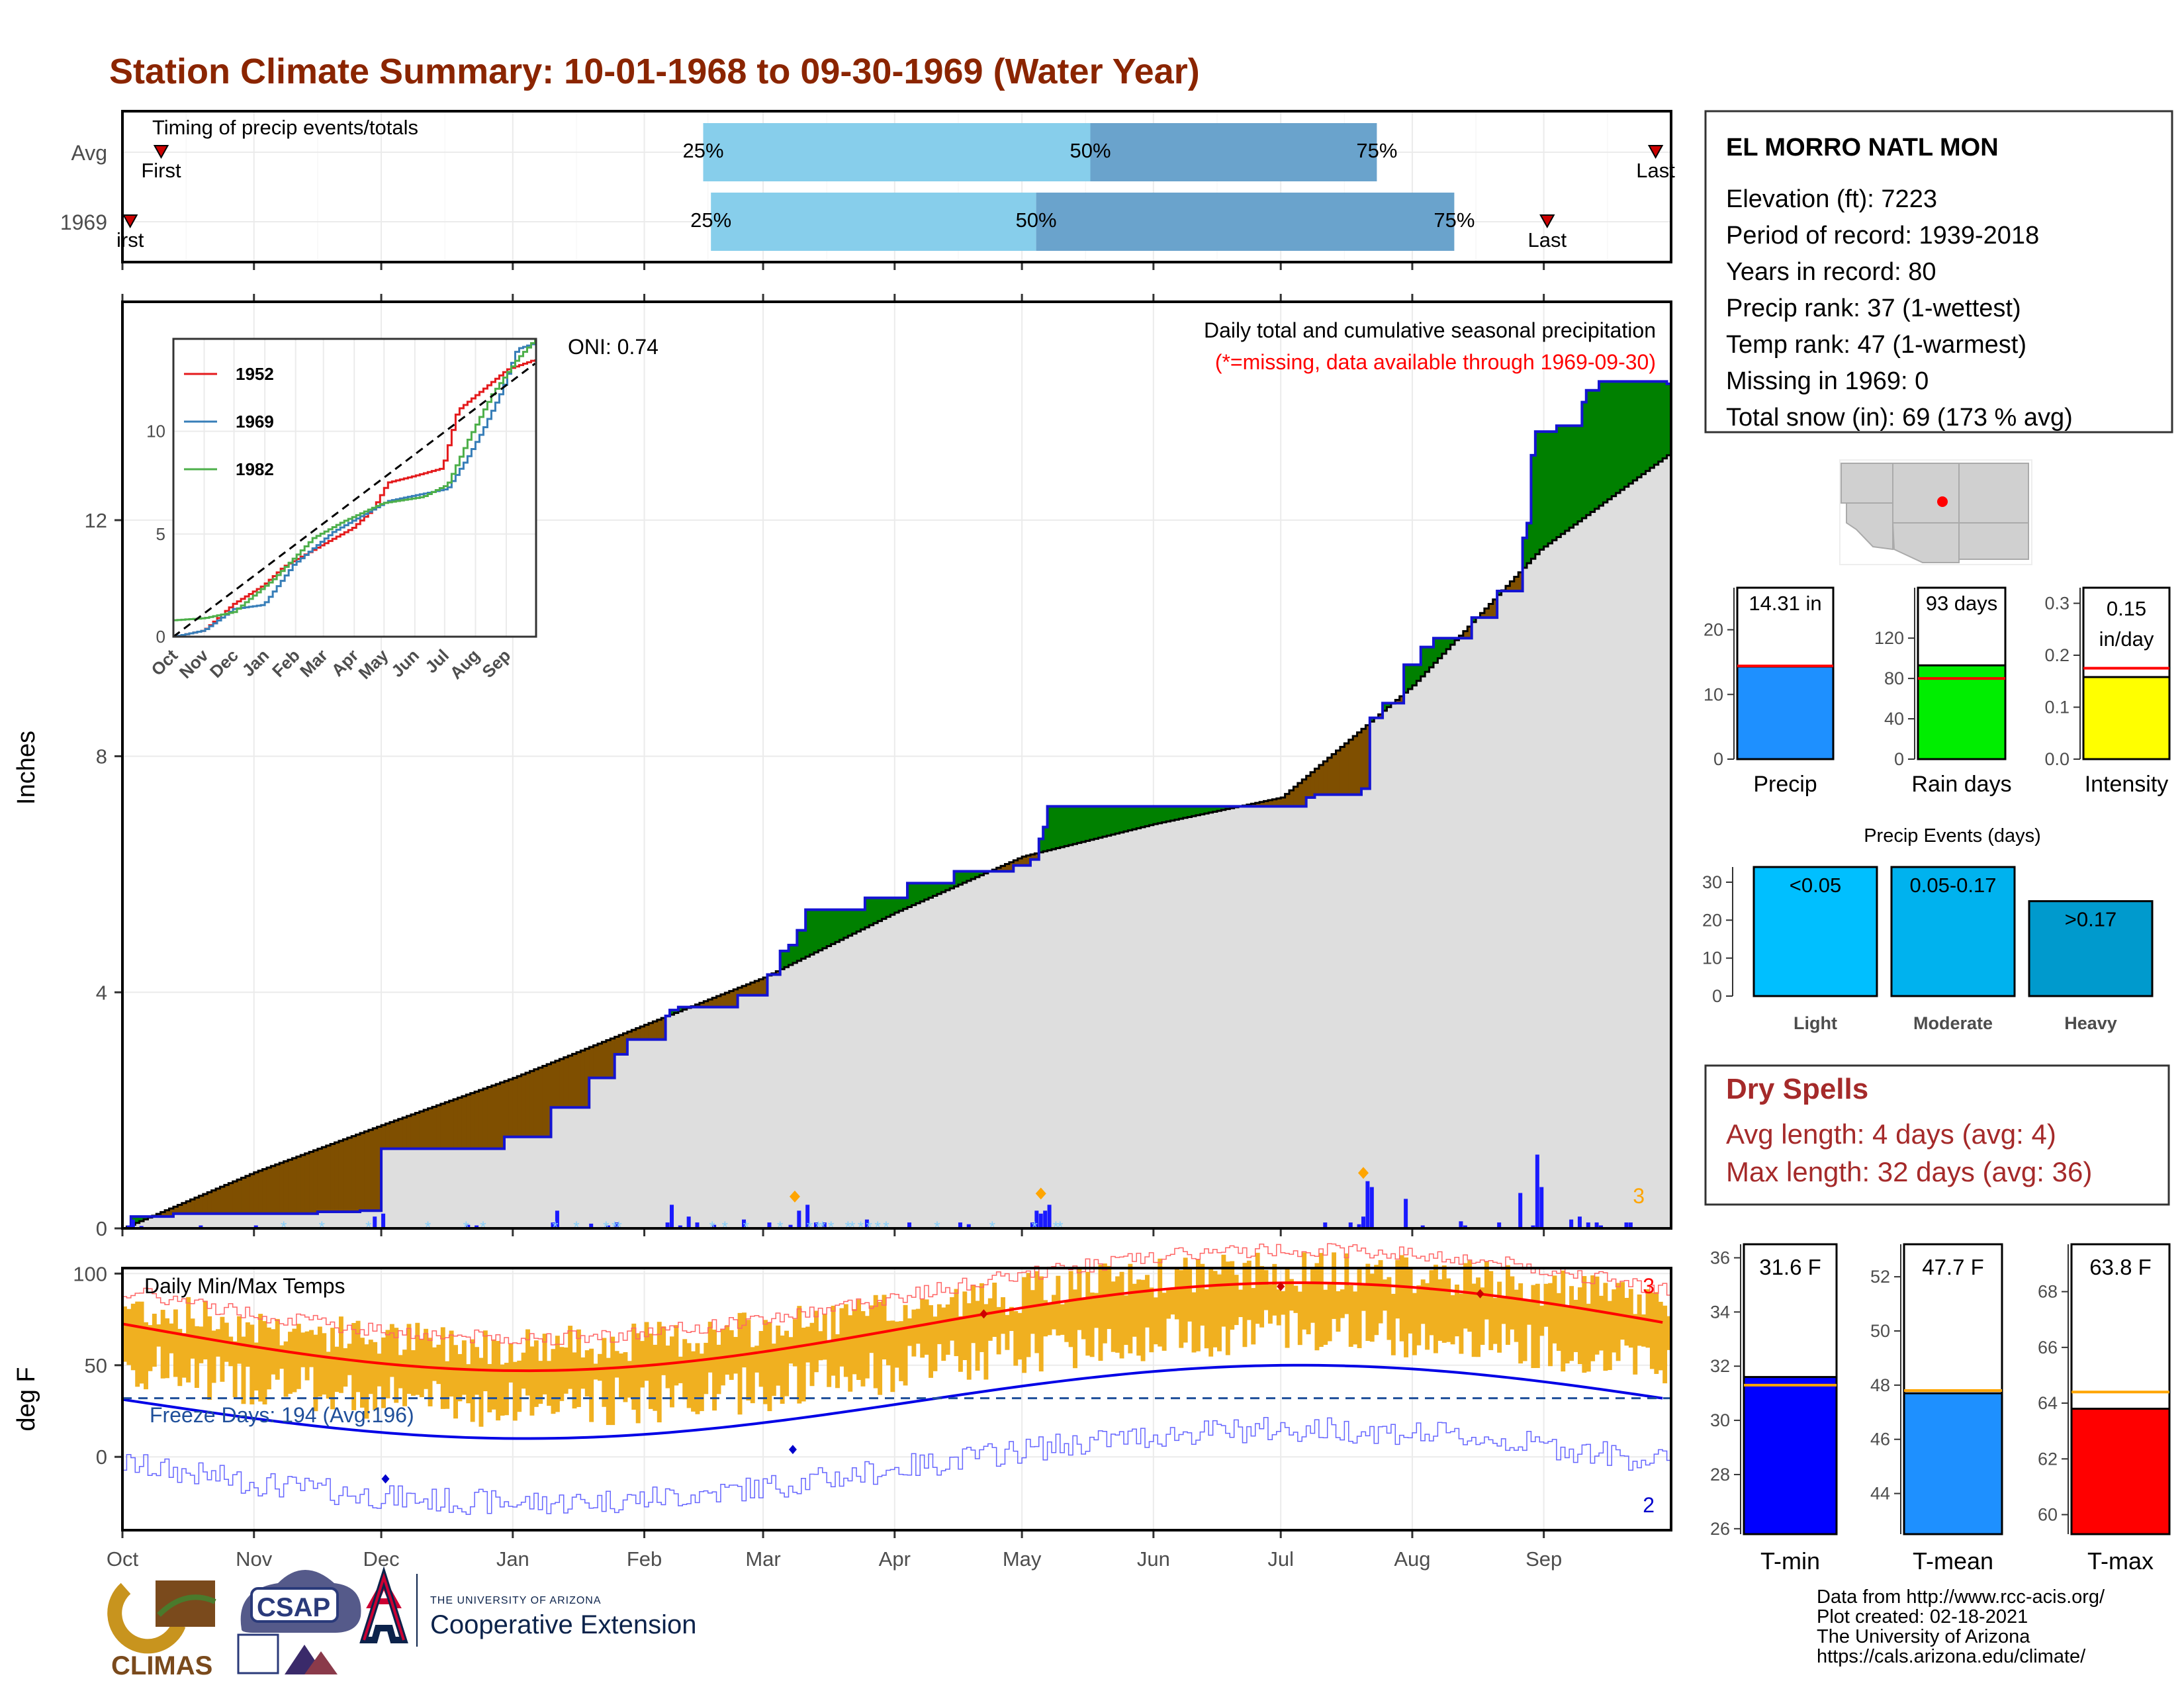 The height and width of the screenshot is (1691, 2184). Describe the element at coordinates (1900, 418) in the screenshot. I see `station-line: Total snow (in): 69 (173 % avg)` at that location.